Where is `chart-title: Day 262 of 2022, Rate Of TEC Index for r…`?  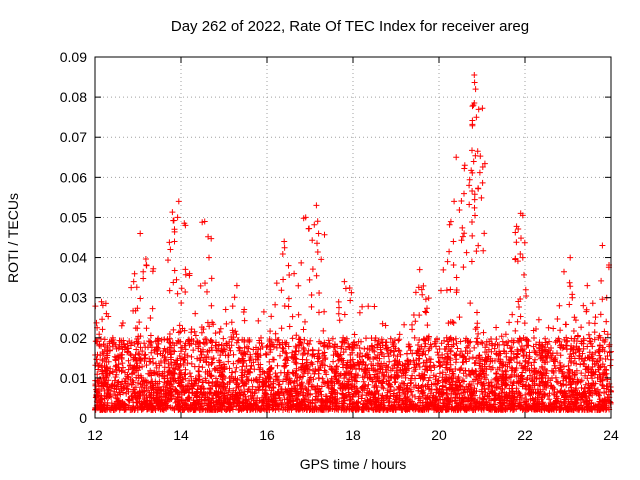 chart-title: Day 262 of 2022, Rate Of TEC Index for r… is located at coordinates (350, 26).